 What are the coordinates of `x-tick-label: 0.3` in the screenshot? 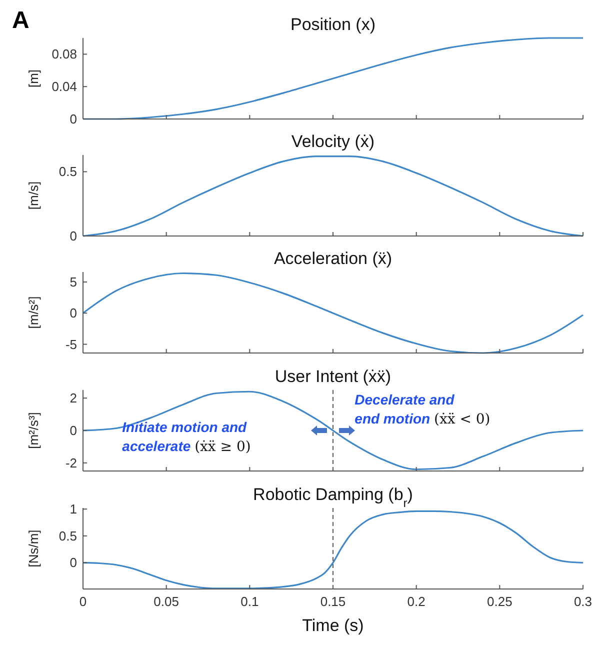 It's located at (583, 601).